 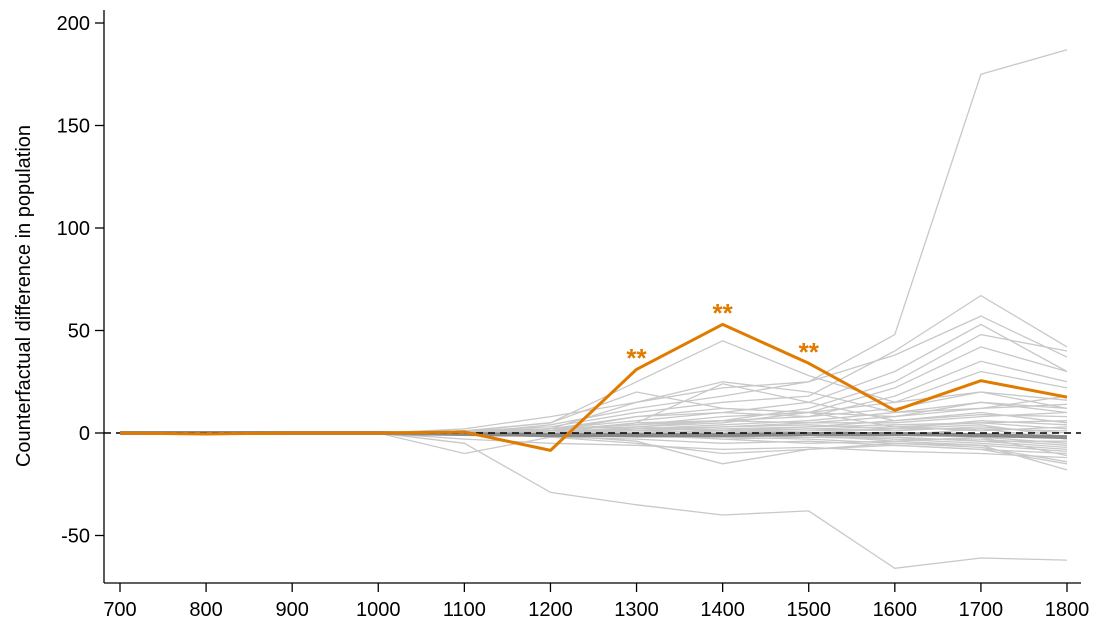 What do you see at coordinates (722, 335) in the screenshot?
I see `significance-annotations: ** ** **` at bounding box center [722, 335].